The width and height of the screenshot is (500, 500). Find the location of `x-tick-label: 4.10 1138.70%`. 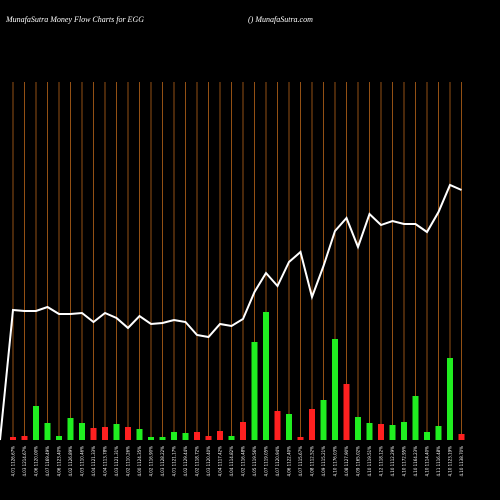

x-tick-label: 4.10 1138.70% is located at coordinates (461, 461).